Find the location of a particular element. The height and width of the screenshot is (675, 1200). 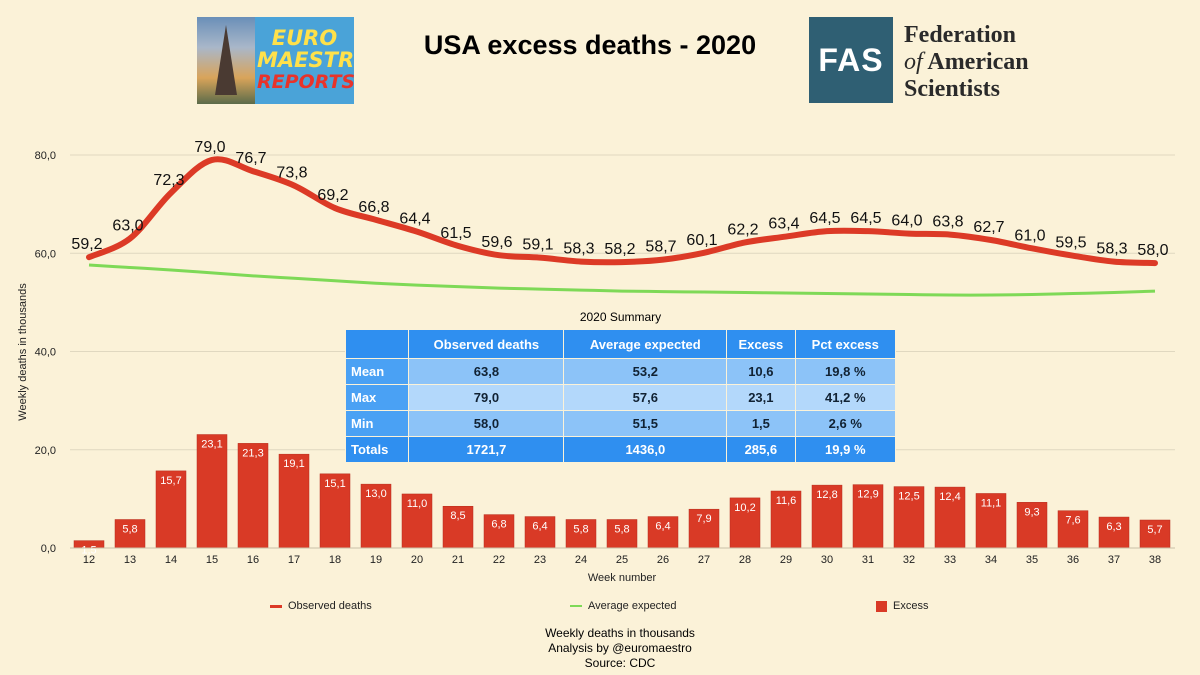

excess-bar-label: 9,3 is located at coordinates (1031, 512).